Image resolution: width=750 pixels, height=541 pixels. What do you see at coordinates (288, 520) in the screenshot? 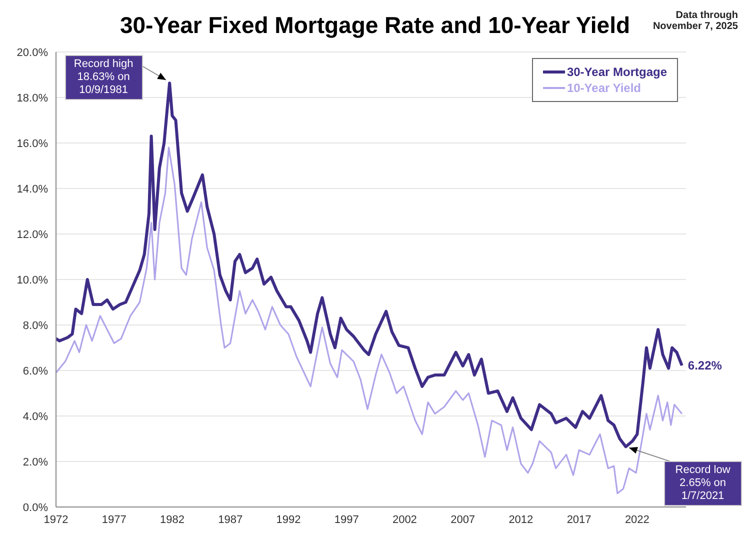
I see `x-tick-label: 1992` at bounding box center [288, 520].